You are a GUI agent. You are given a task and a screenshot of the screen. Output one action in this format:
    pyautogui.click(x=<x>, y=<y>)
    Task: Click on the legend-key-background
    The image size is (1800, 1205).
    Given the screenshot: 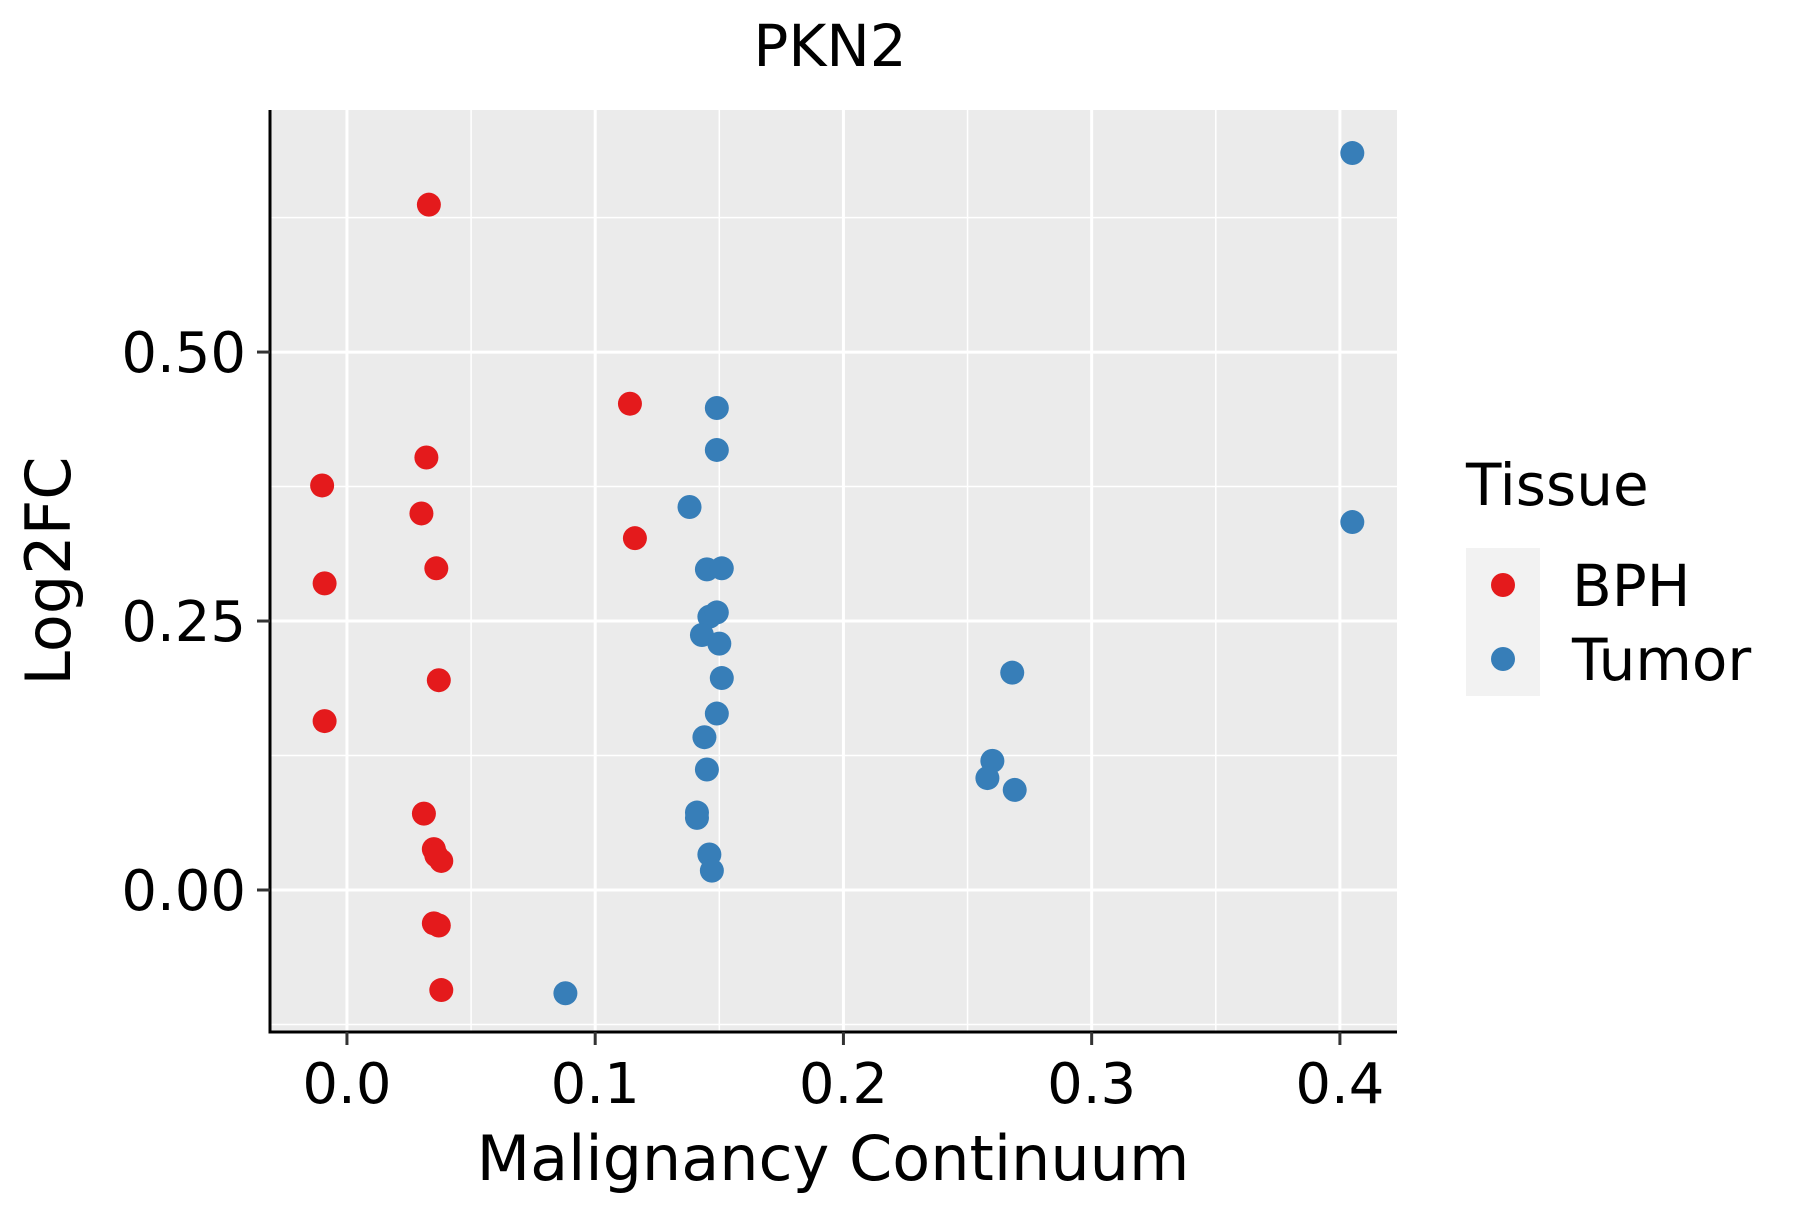 What is the action you would take?
    pyautogui.click(x=1503, y=622)
    